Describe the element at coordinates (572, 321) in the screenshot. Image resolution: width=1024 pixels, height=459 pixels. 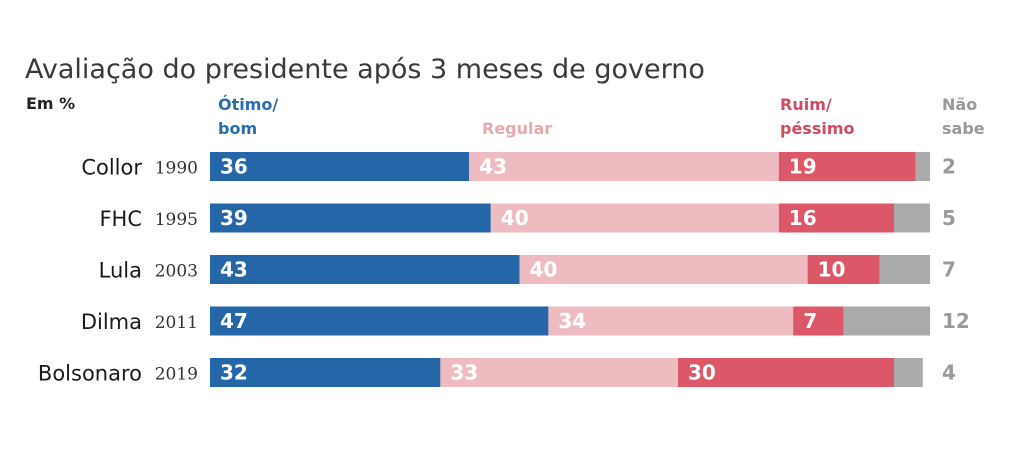
I see `value-label-regular: 34` at that location.